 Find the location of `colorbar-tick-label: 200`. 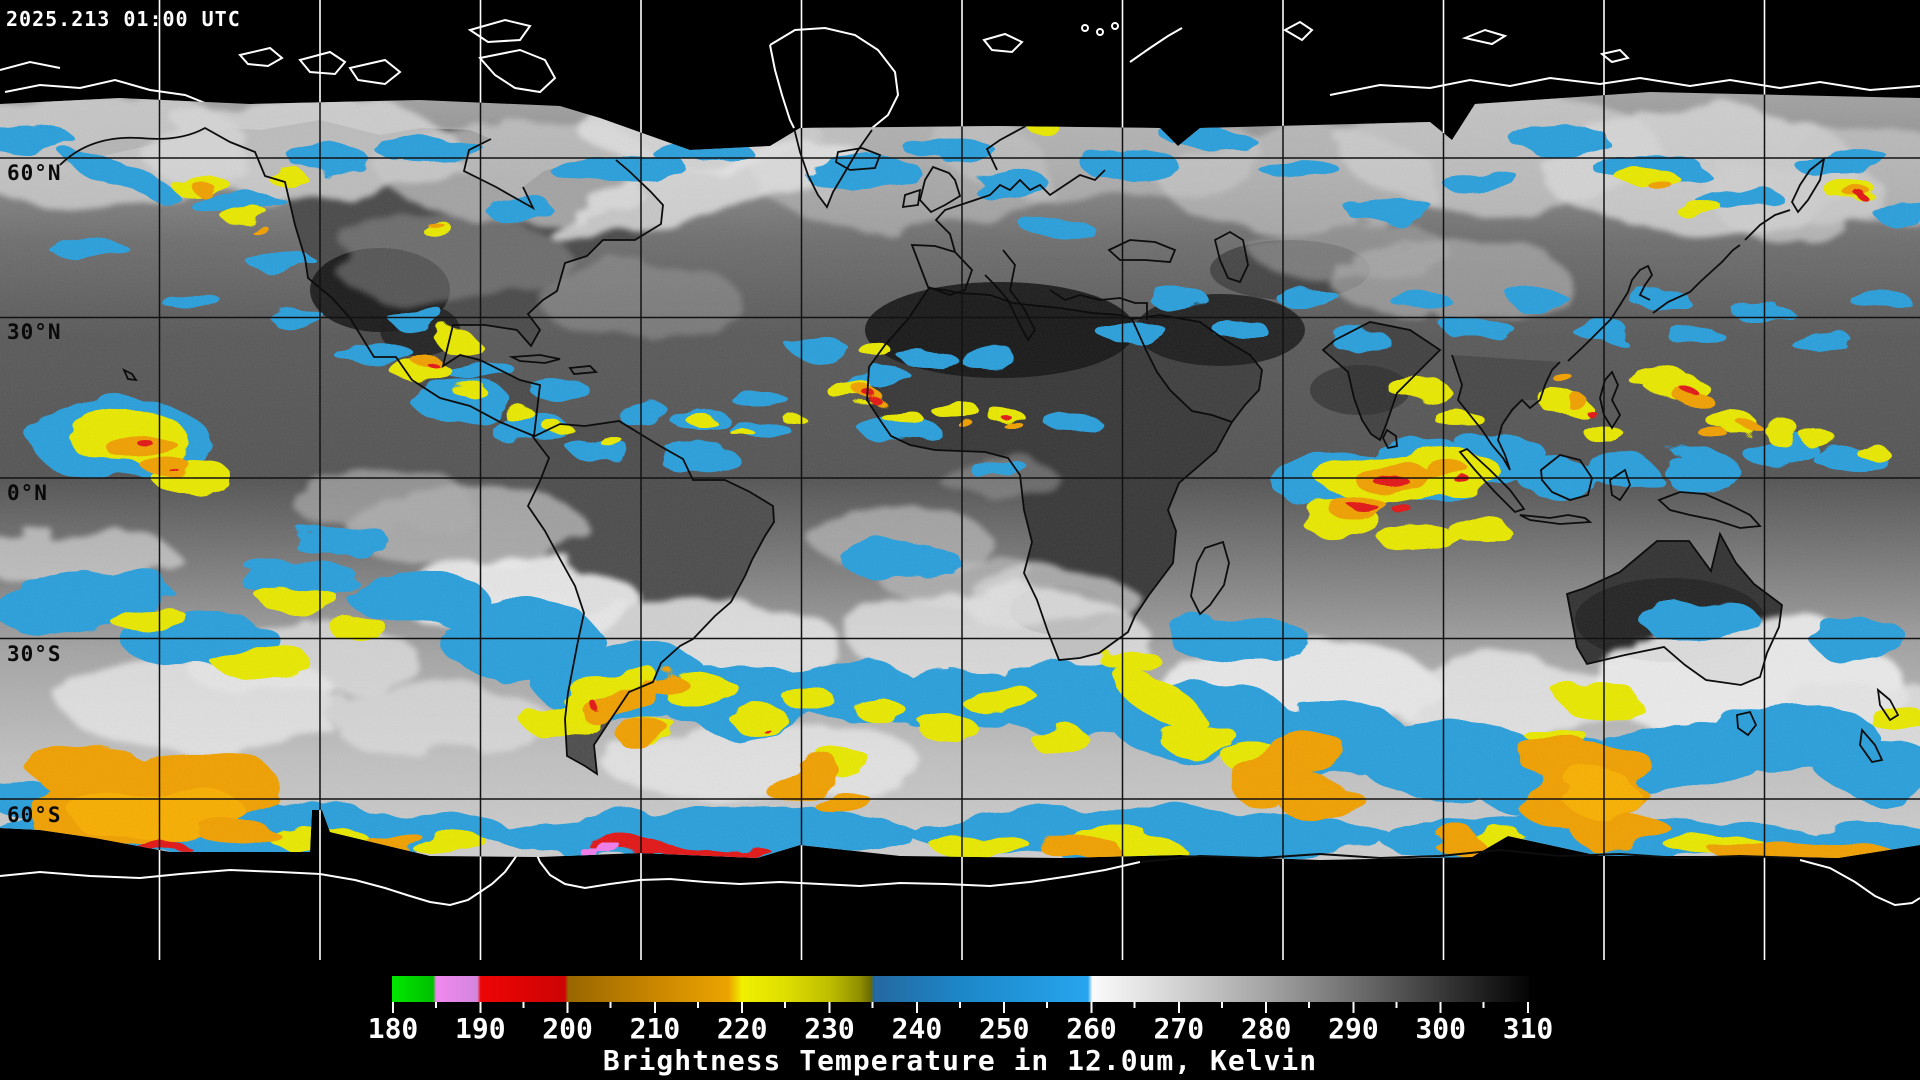

colorbar-tick-label: 200 is located at coordinates (567, 1028).